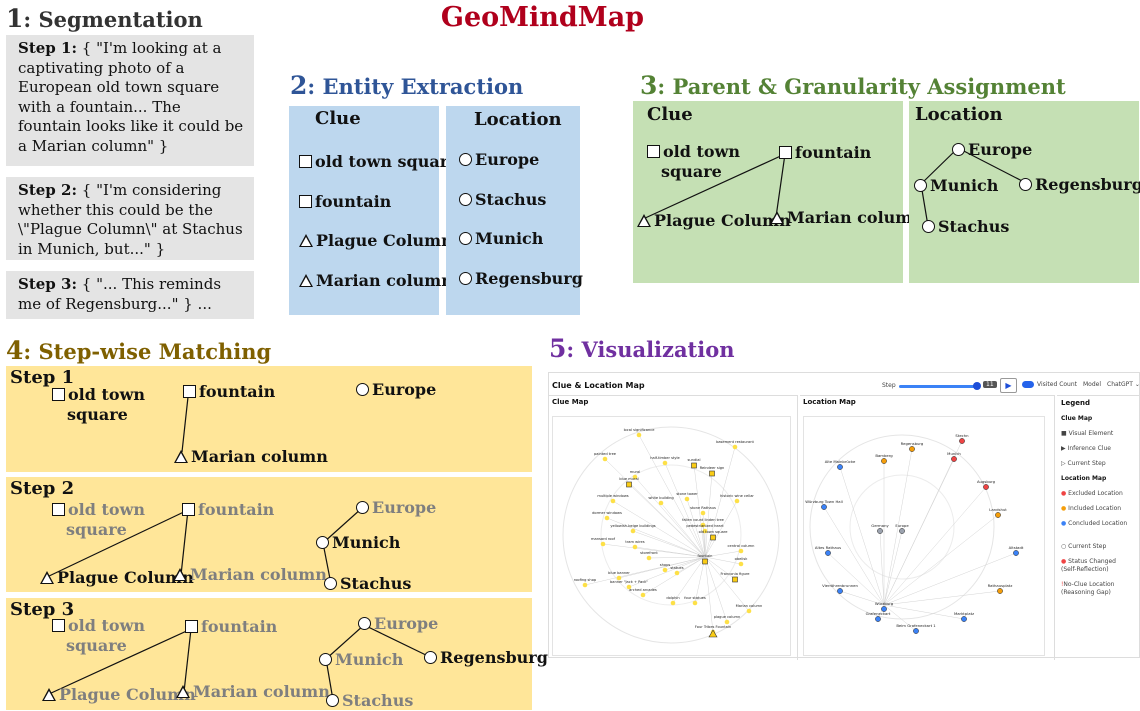  Describe the element at coordinates (612, 496) in the screenshot. I see `svg-text: multiple windows` at that location.